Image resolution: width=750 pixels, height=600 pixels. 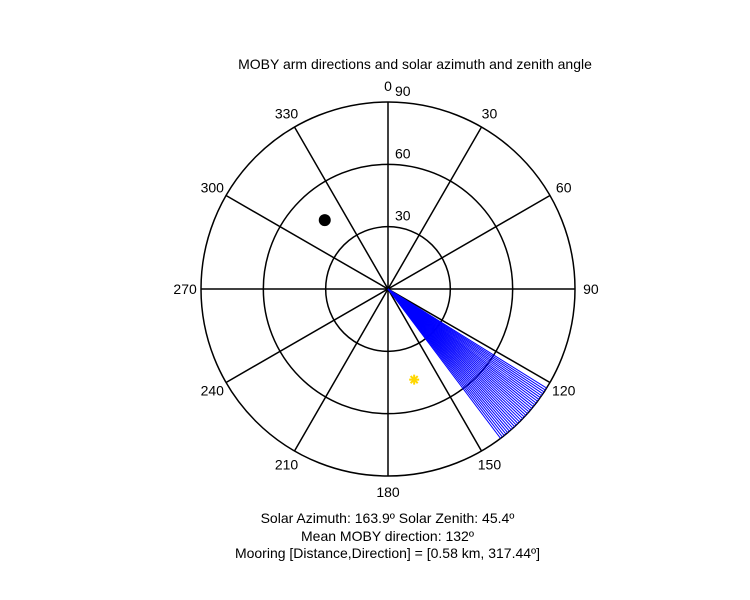 I want to click on angle-label-0: 0, so click(x=388, y=86).